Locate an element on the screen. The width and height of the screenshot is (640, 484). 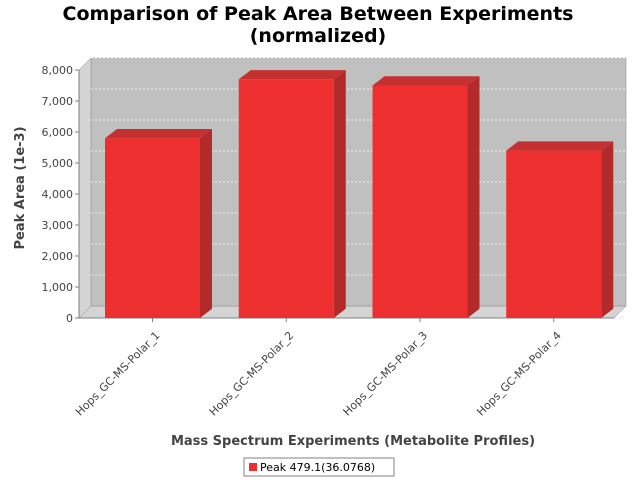
y-tick-label: 7,000 is located at coordinates (58, 101).